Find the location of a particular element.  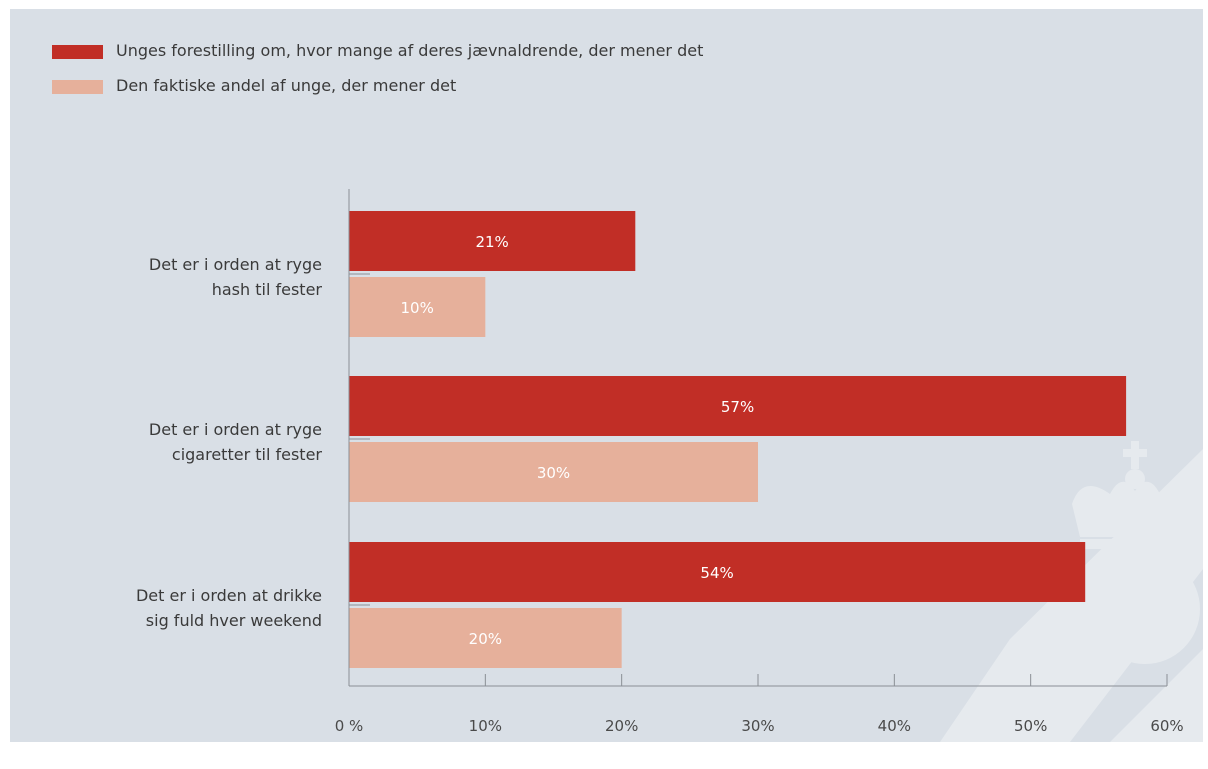

x-tick-label-6: 60% is located at coordinates (1166, 726).